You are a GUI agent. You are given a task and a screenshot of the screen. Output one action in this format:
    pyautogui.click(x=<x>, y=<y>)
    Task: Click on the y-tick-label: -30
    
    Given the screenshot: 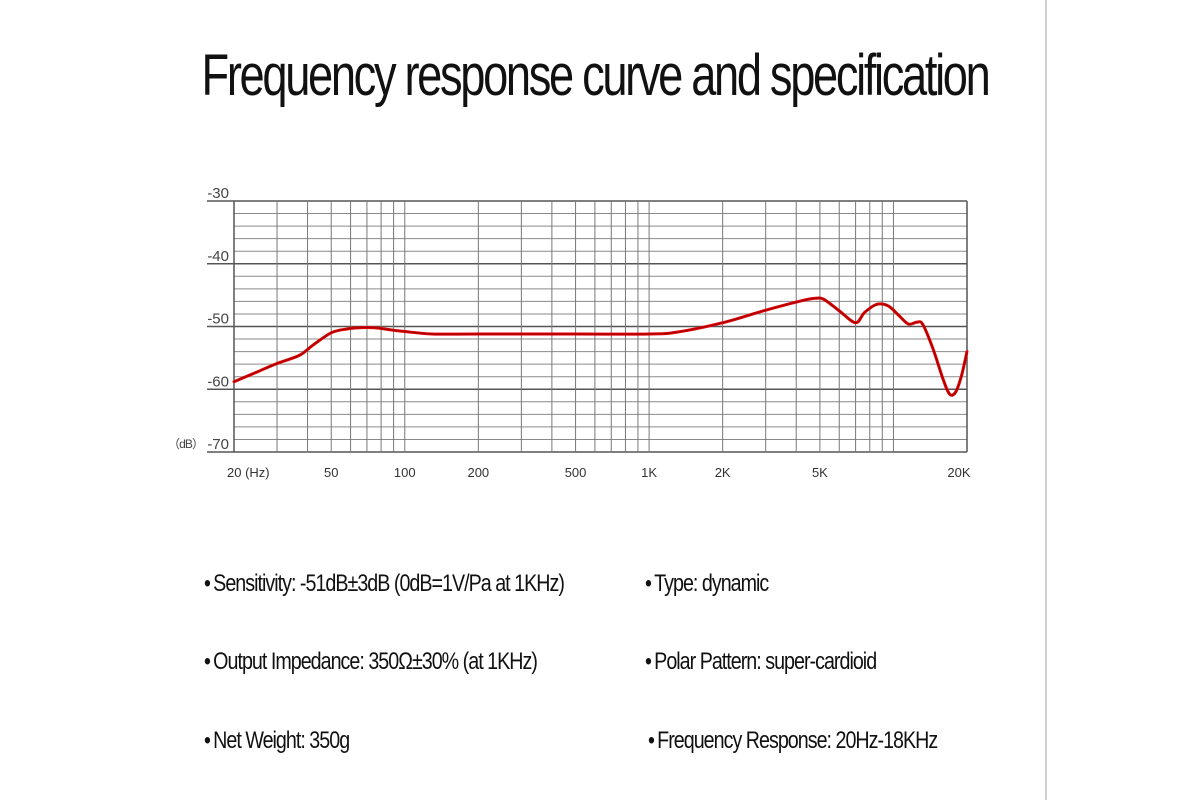 What is the action you would take?
    pyautogui.click(x=218, y=193)
    